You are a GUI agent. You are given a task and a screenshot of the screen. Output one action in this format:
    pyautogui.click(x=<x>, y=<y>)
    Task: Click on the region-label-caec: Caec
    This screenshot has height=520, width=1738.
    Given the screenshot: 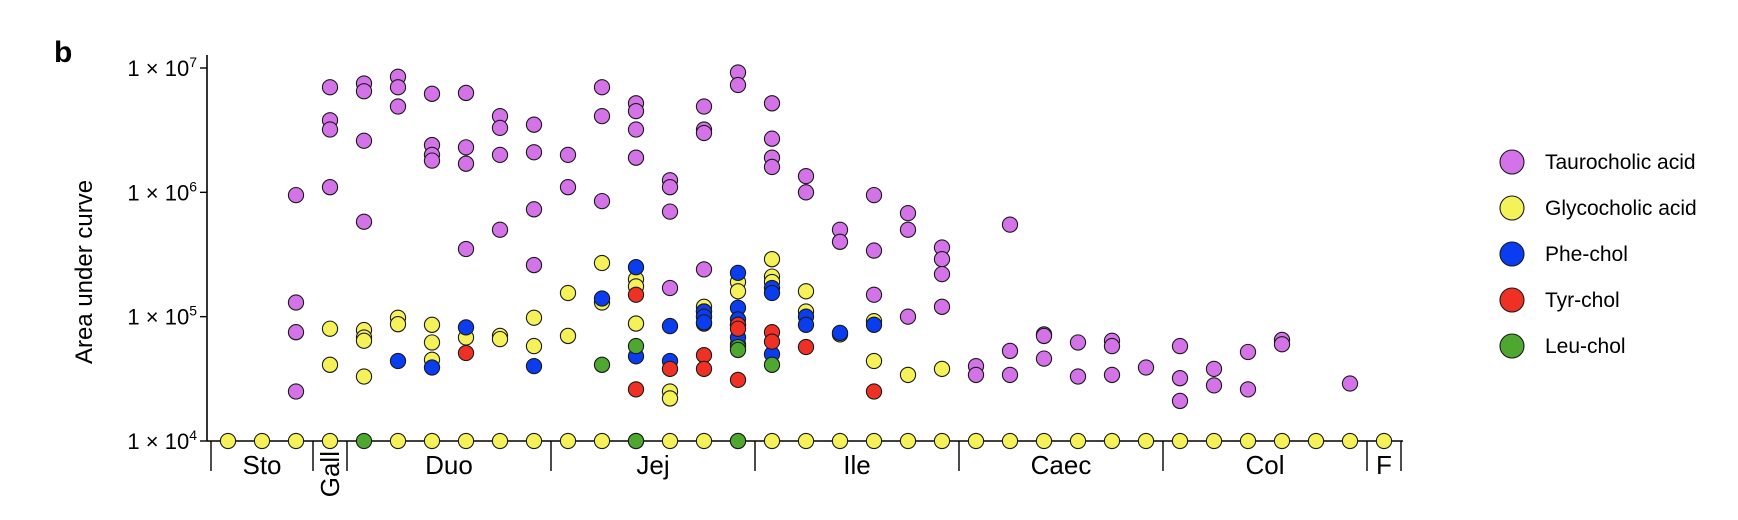 What is the action you would take?
    pyautogui.click(x=1061, y=465)
    